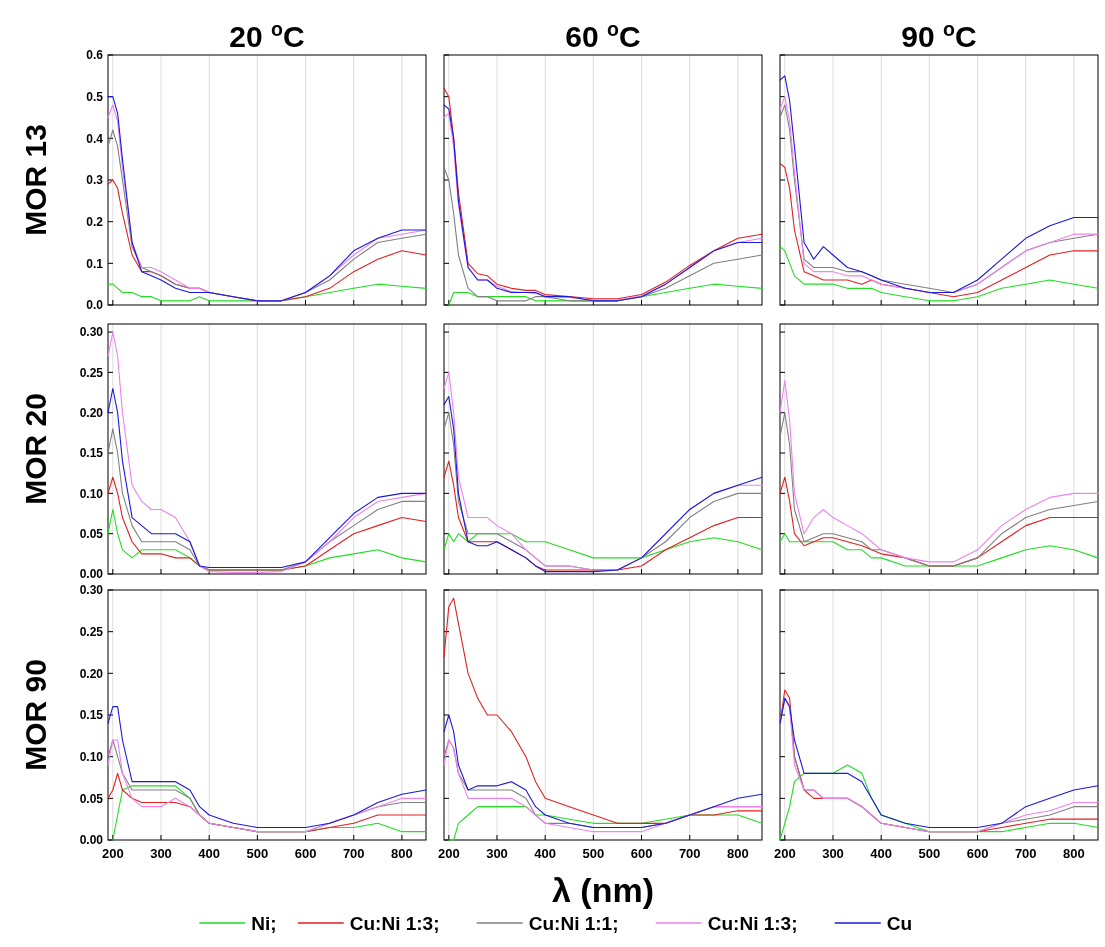  I want to click on y-tick-label: 0.6, so click(95, 55).